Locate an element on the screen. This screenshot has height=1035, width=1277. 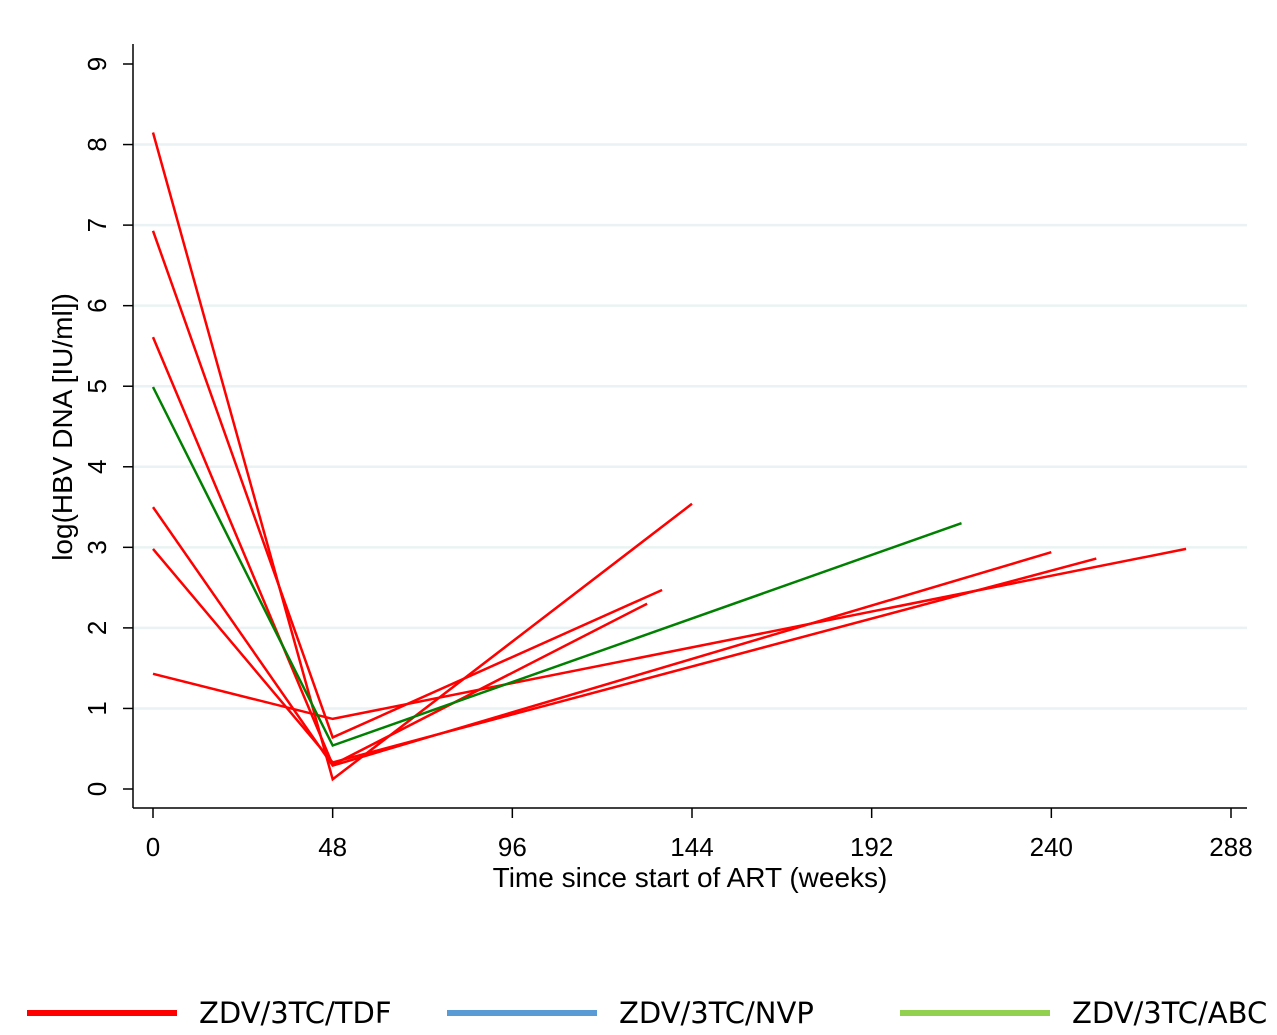
legend: ZDV/3TC/TDF ZDV/3TC/NVP ZDV/3TC/ABC is located at coordinates (638, 1012).